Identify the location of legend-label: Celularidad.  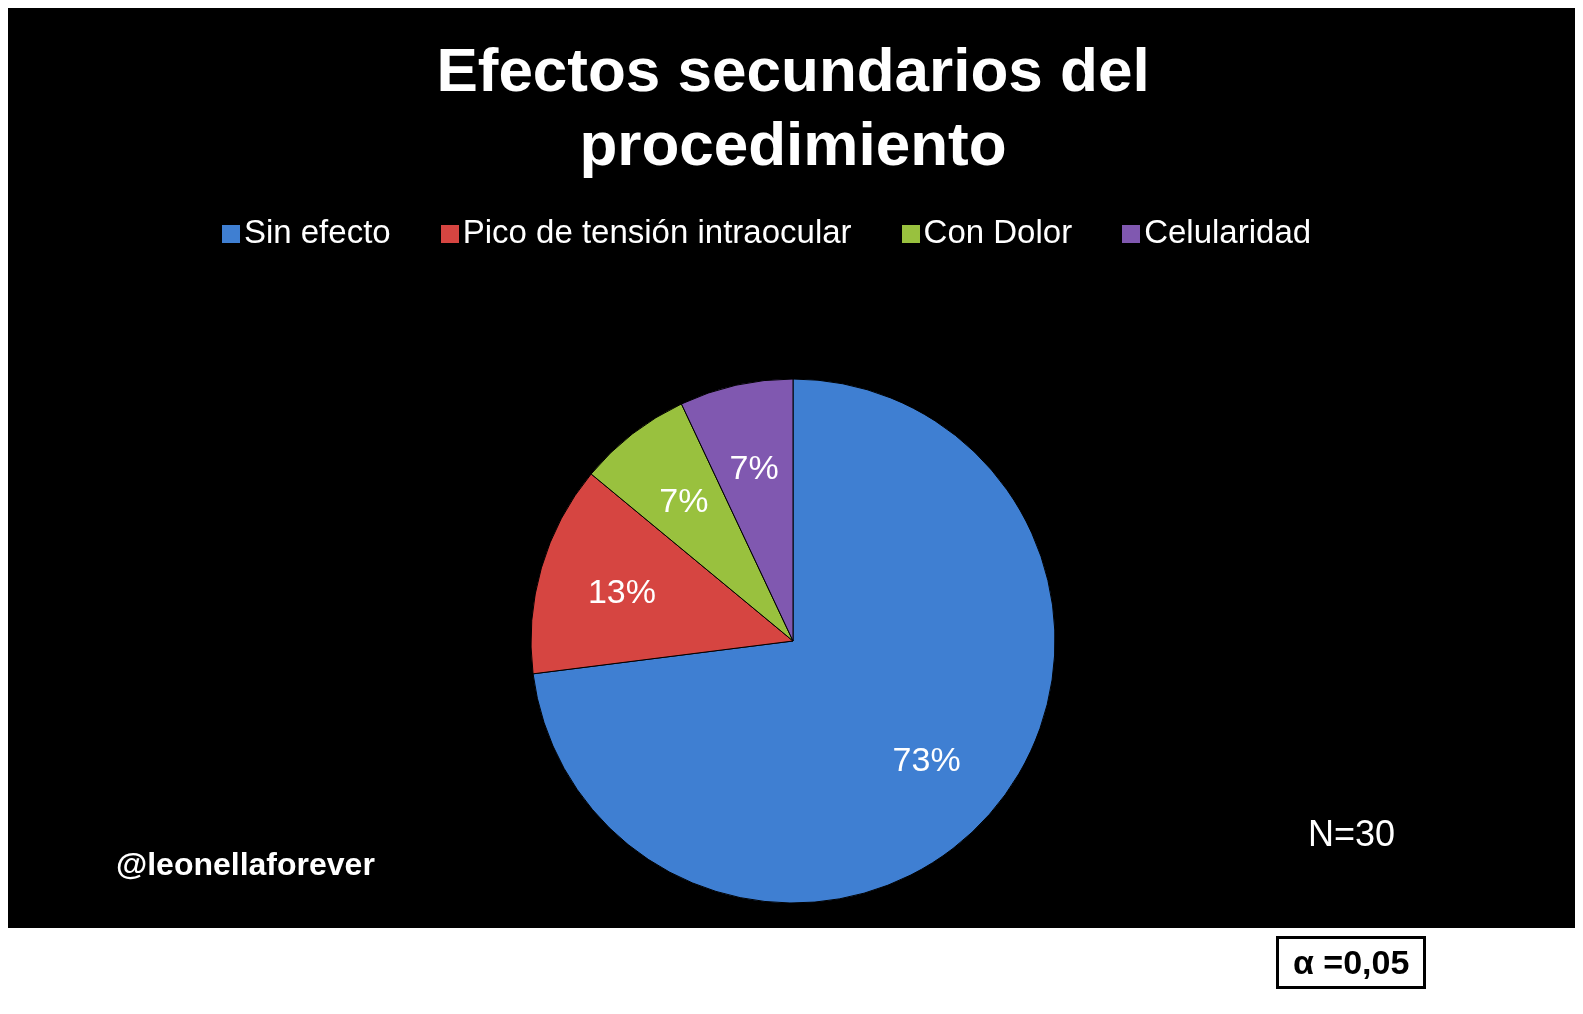
(1228, 231).